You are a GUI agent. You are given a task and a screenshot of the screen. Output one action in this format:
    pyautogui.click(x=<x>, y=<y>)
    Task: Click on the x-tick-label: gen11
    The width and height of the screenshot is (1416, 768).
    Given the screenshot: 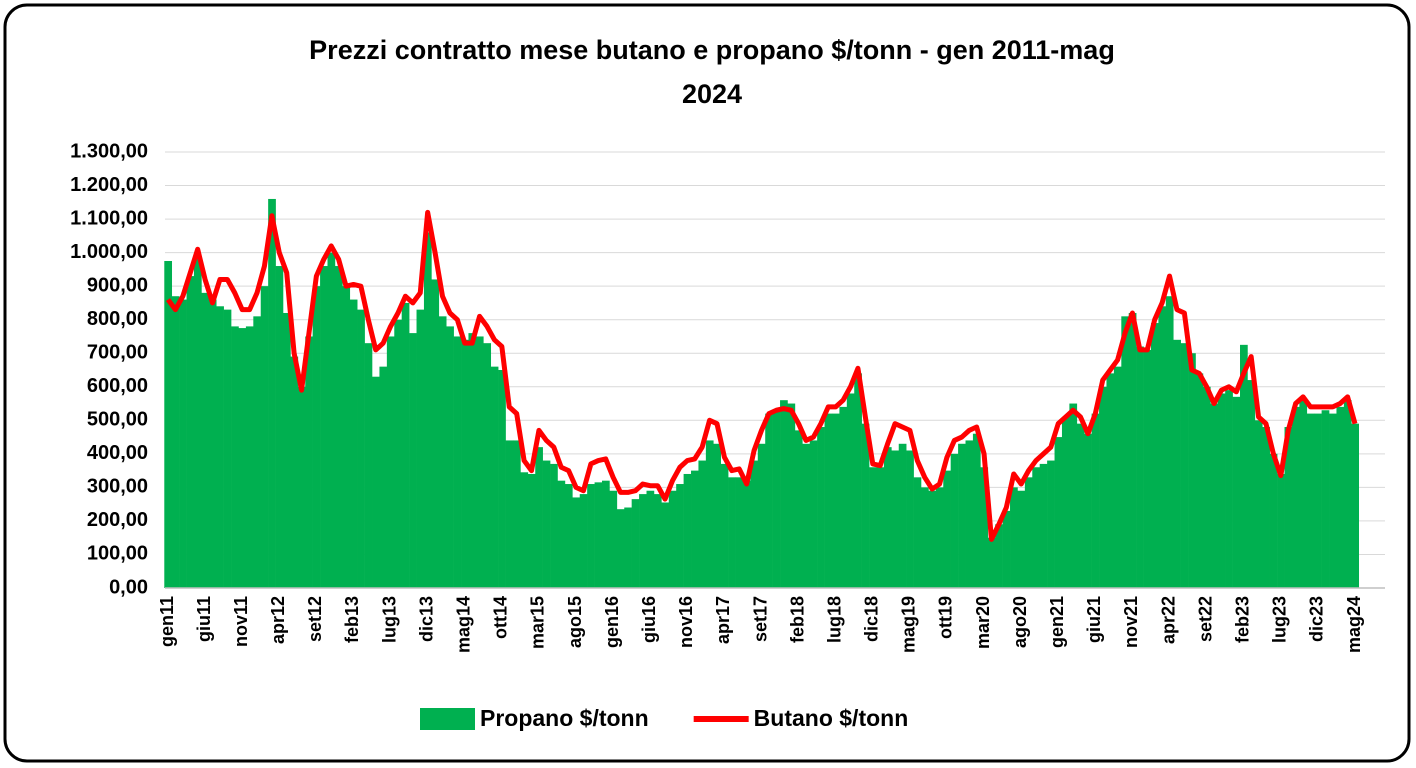 What is the action you would take?
    pyautogui.click(x=167, y=621)
    